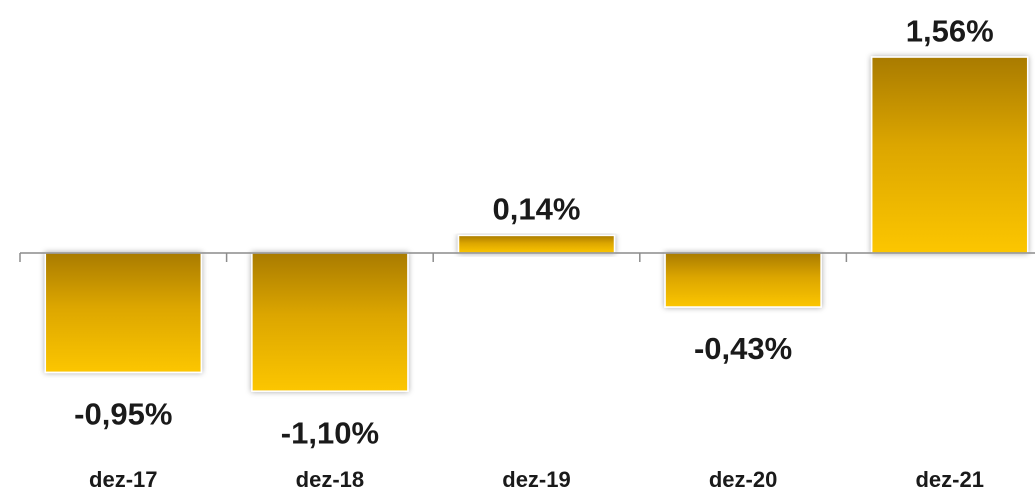 This screenshot has height=497, width=1035. What do you see at coordinates (537, 209) in the screenshot?
I see `value-label: 0,14%` at bounding box center [537, 209].